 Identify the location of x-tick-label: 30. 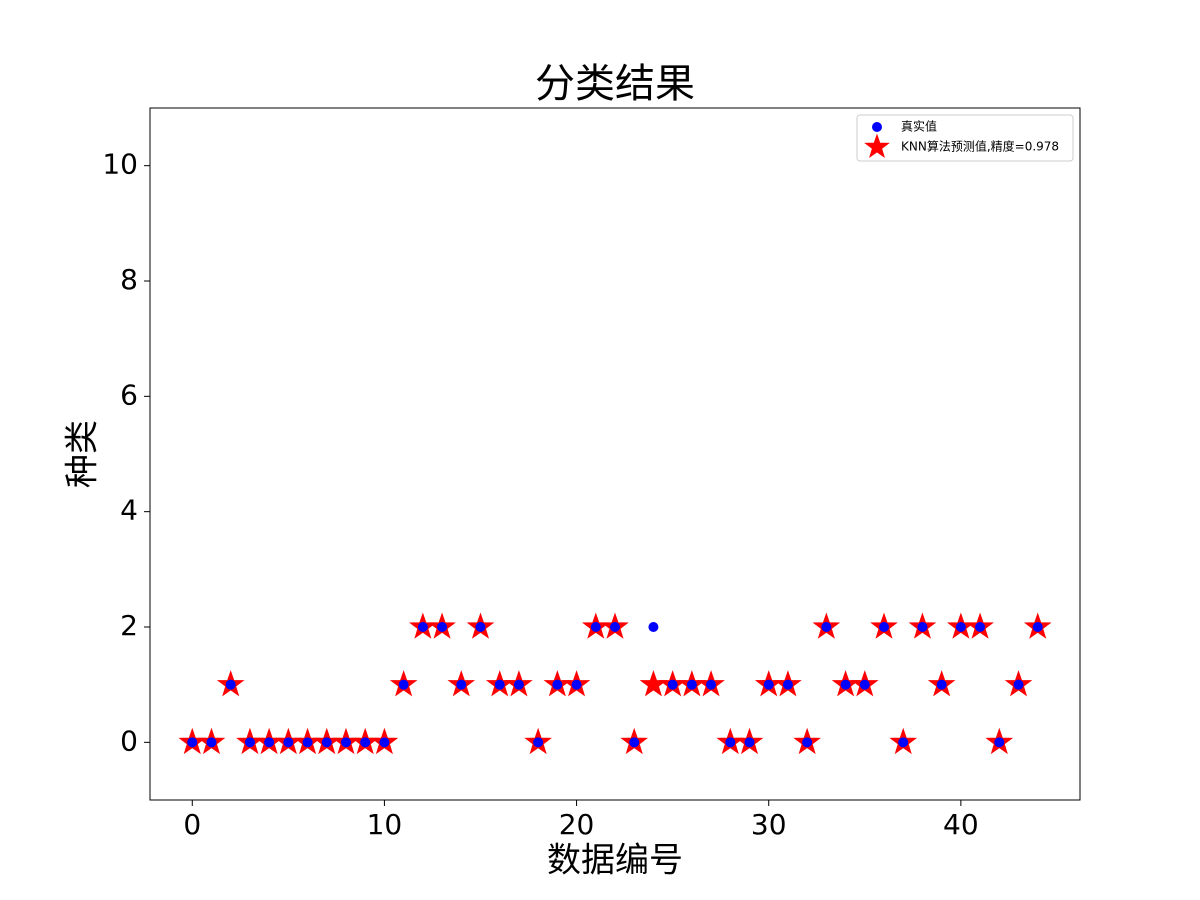
(769, 824).